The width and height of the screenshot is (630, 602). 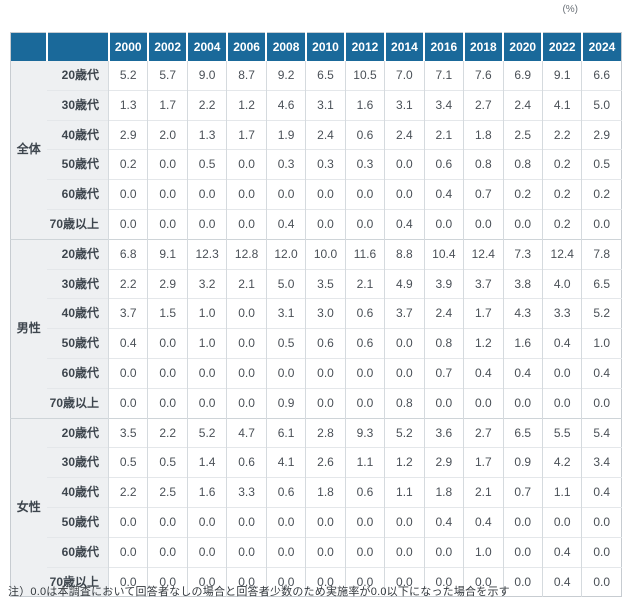 What do you see at coordinates (483, 46) in the screenshot?
I see `year-header: 2018` at bounding box center [483, 46].